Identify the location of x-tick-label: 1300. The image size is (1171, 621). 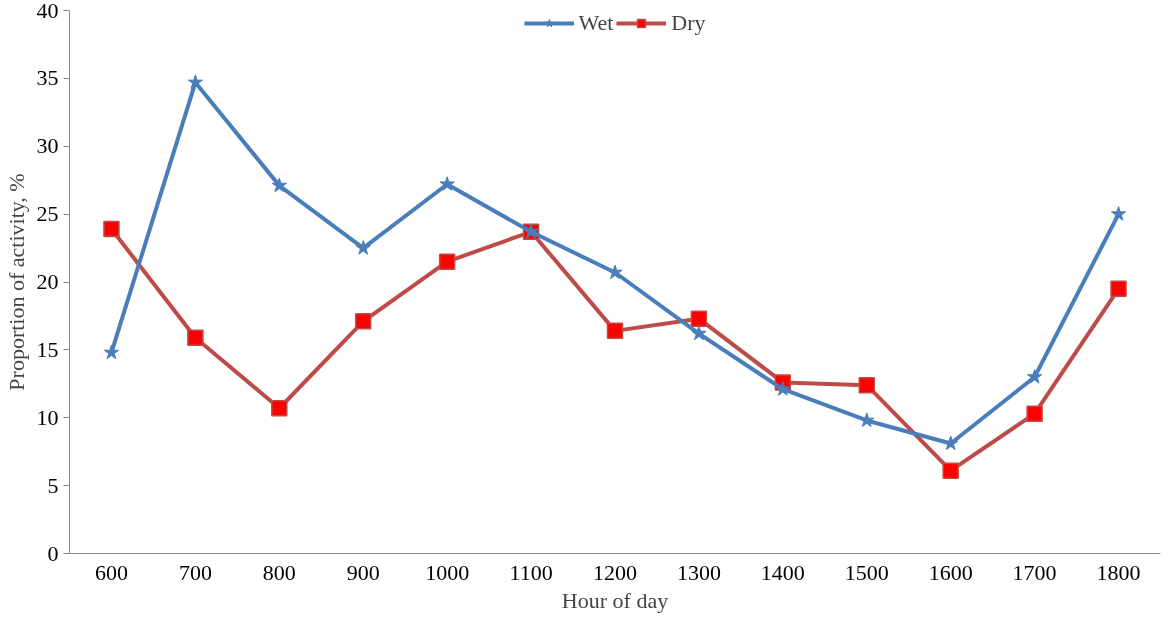
(698, 572).